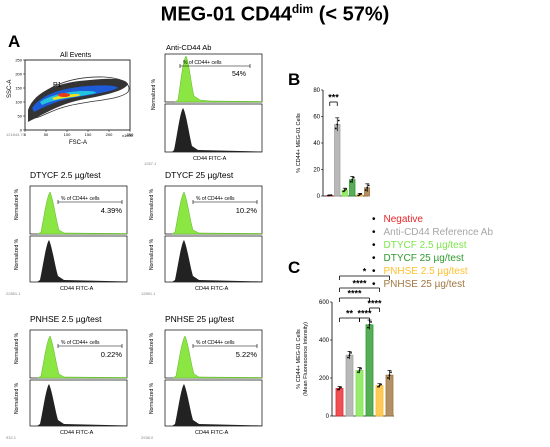 The height and width of the screenshot is (447, 550). I want to click on scatter-density-blue, so click(75, 98).